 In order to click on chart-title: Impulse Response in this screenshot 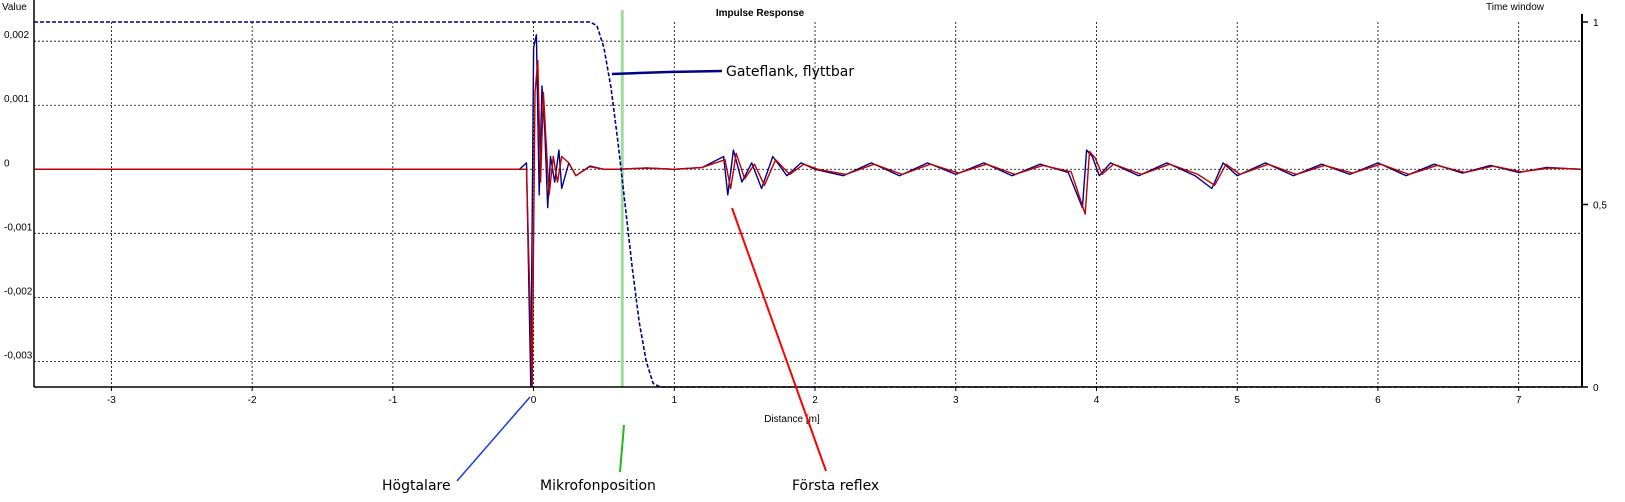, I will do `click(760, 13)`.